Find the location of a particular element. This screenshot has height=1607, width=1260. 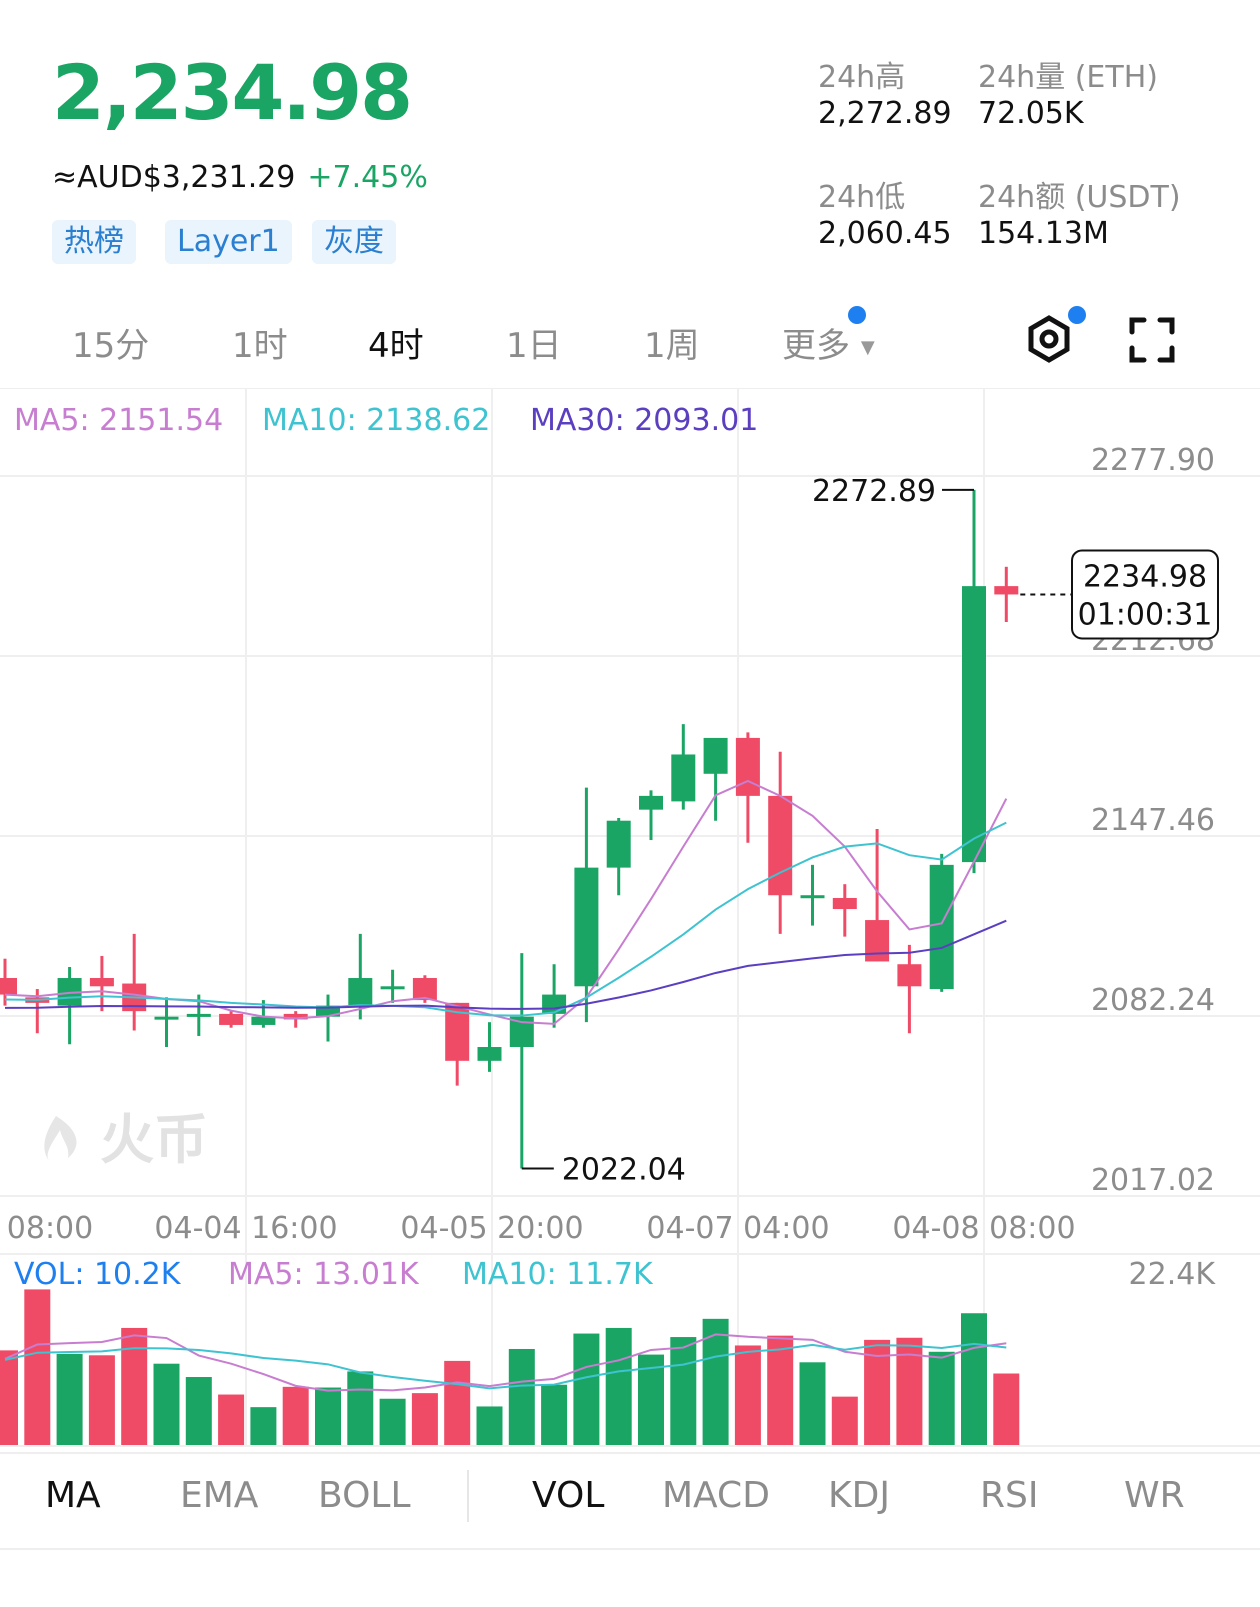

watermark: 火币 is located at coordinates (154, 1139).